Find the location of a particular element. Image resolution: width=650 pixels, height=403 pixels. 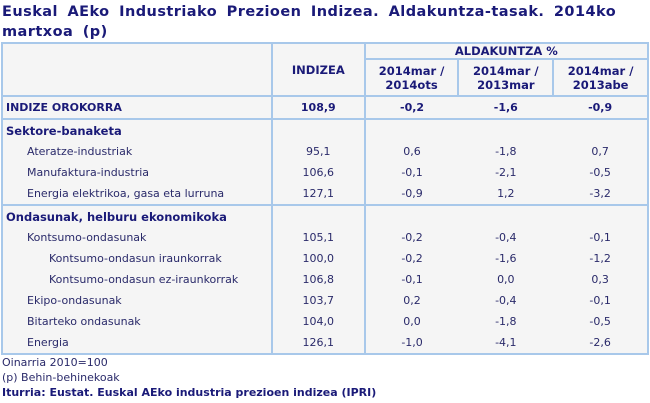

row-label: Bitarteko ondasunak is located at coordinates (137, 321).